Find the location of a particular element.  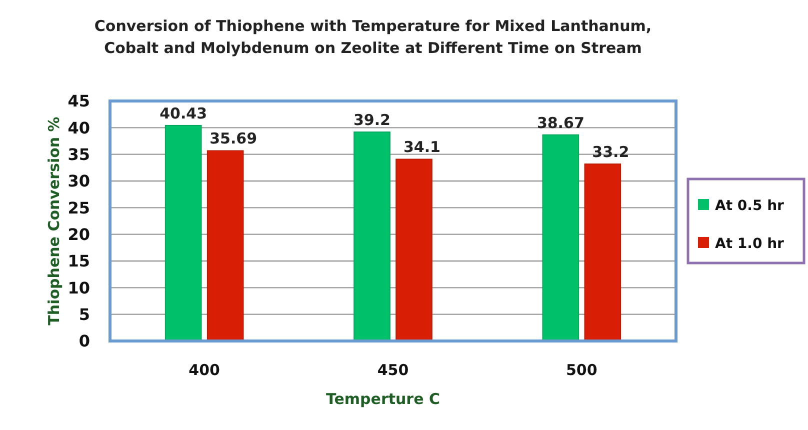

y-tick-label: 40 is located at coordinates (79, 128).